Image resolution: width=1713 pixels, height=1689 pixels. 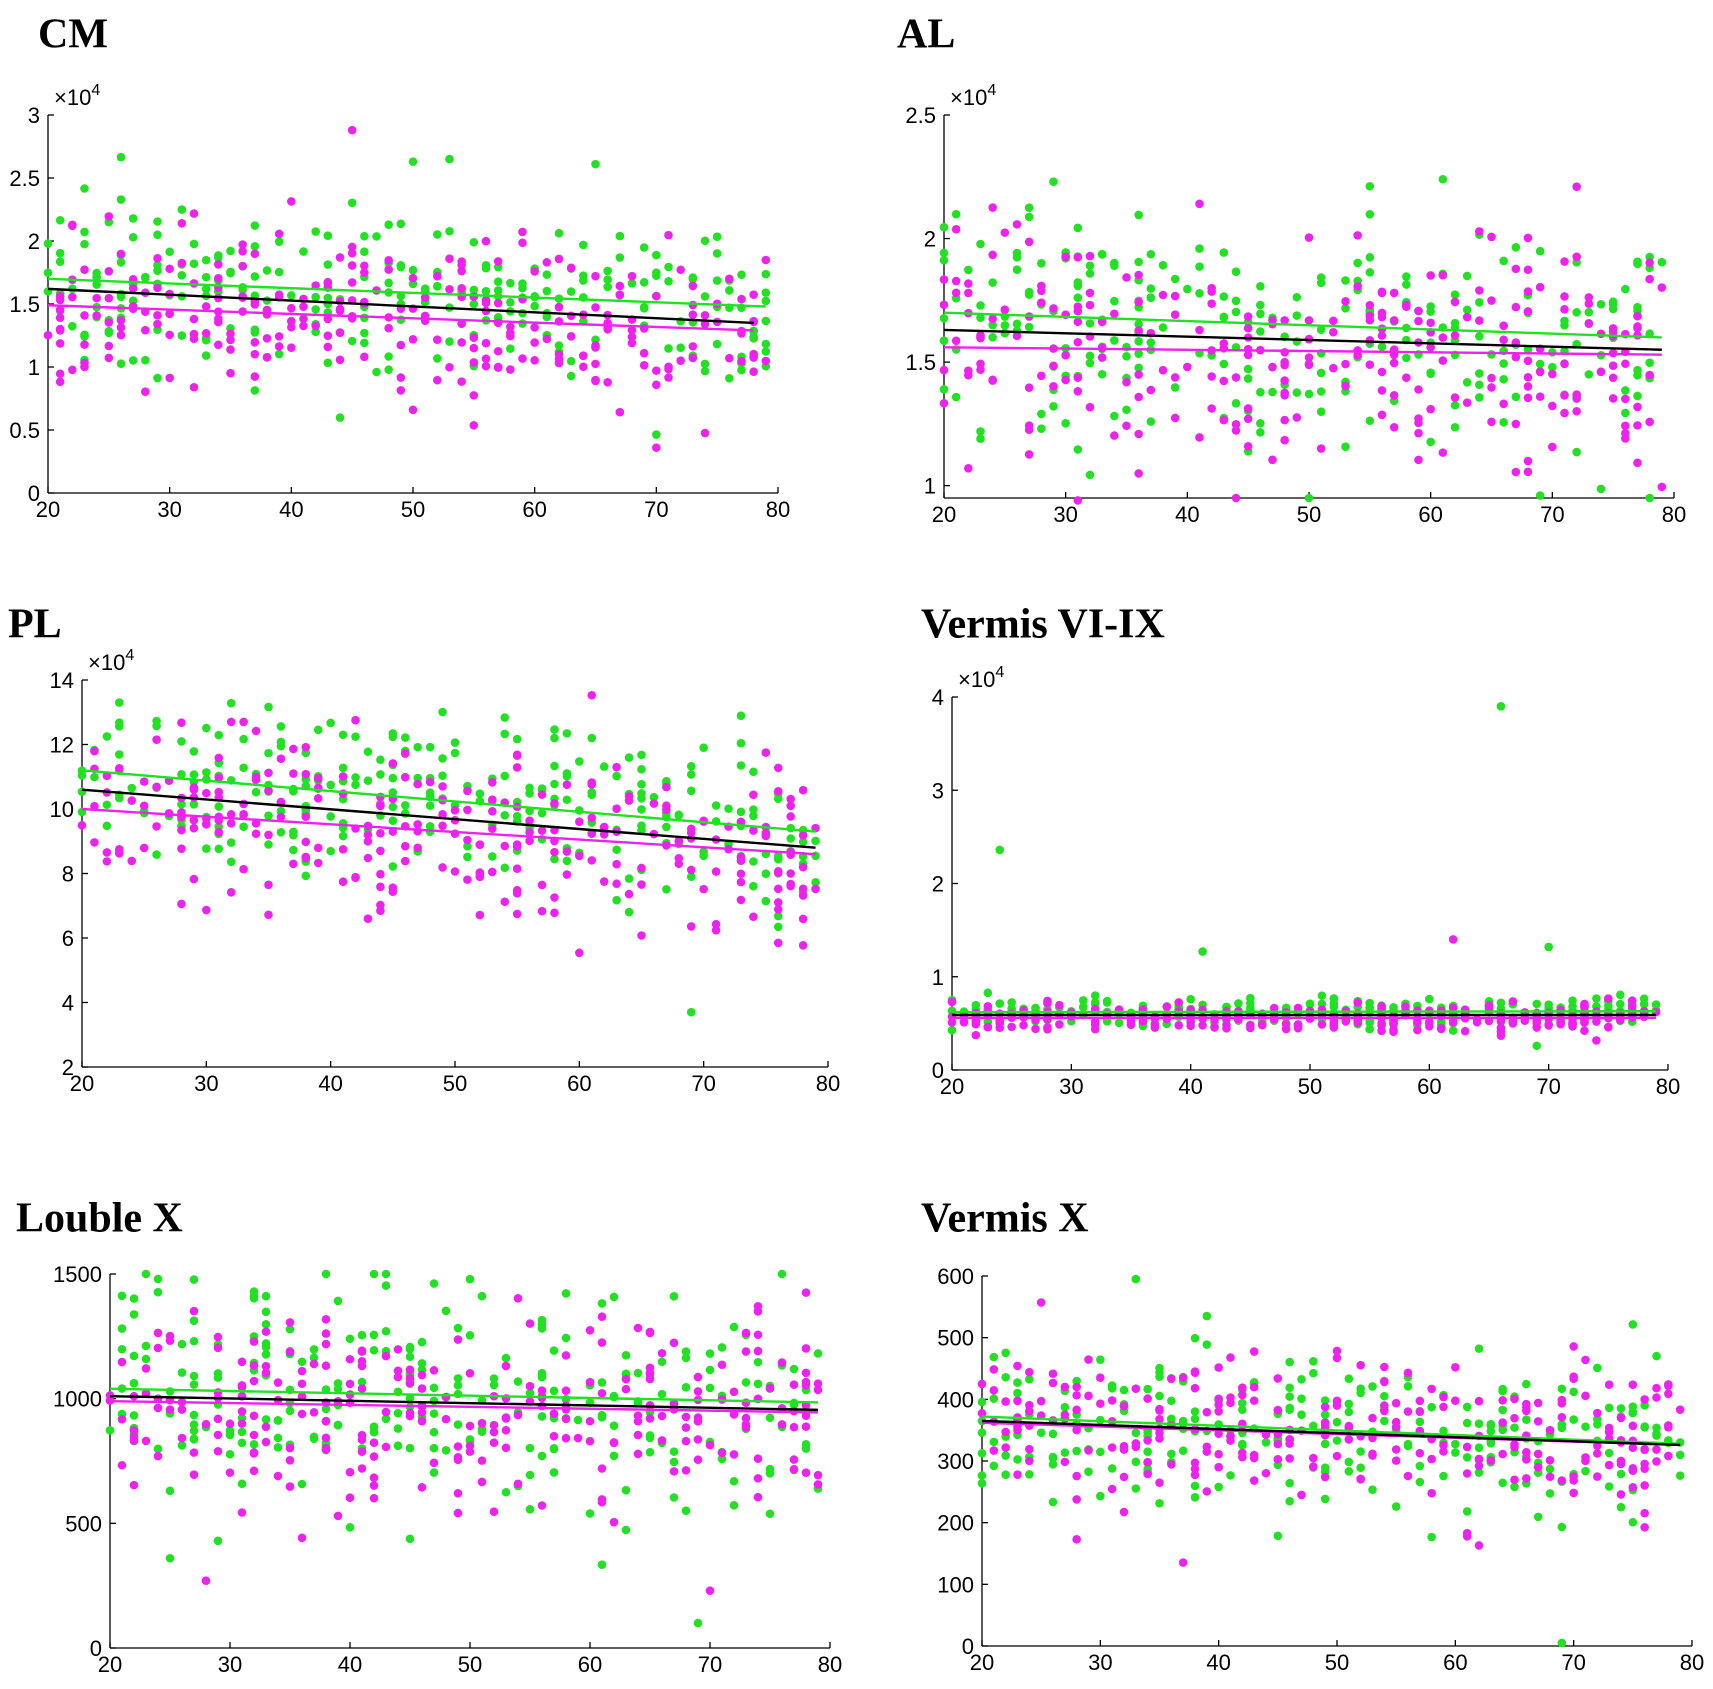 What do you see at coordinates (413, 509) in the screenshot?
I see `x-tick-label: 50` at bounding box center [413, 509].